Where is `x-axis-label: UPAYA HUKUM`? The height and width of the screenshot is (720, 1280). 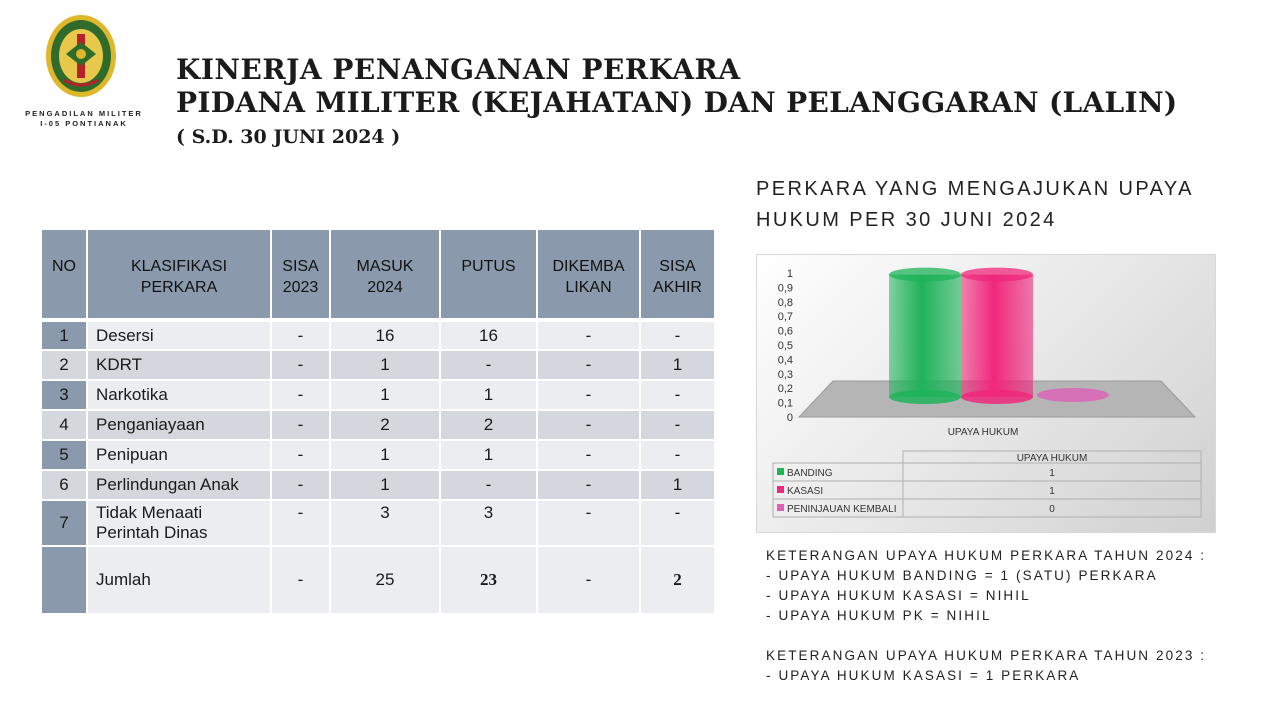 x-axis-label: UPAYA HUKUM is located at coordinates (983, 432).